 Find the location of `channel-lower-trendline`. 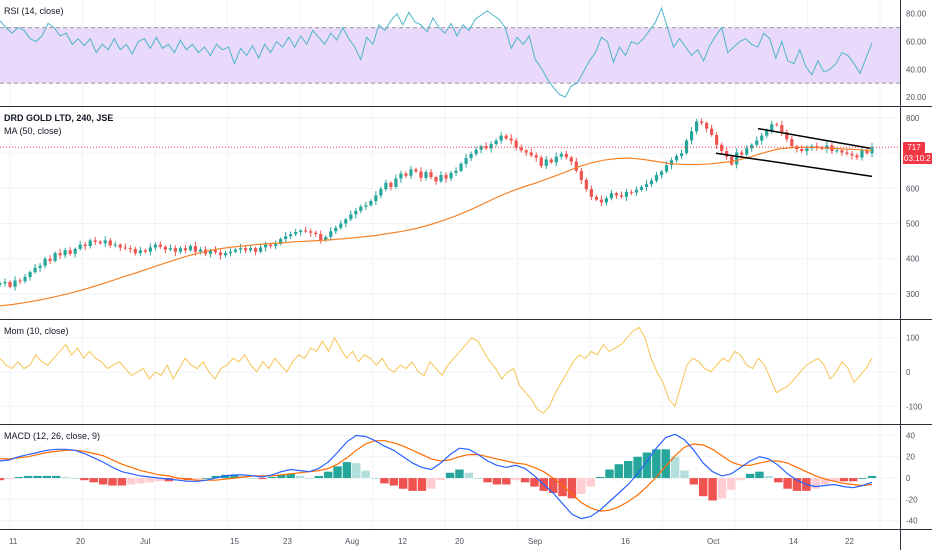

channel-lower-trendline is located at coordinates (794, 165).